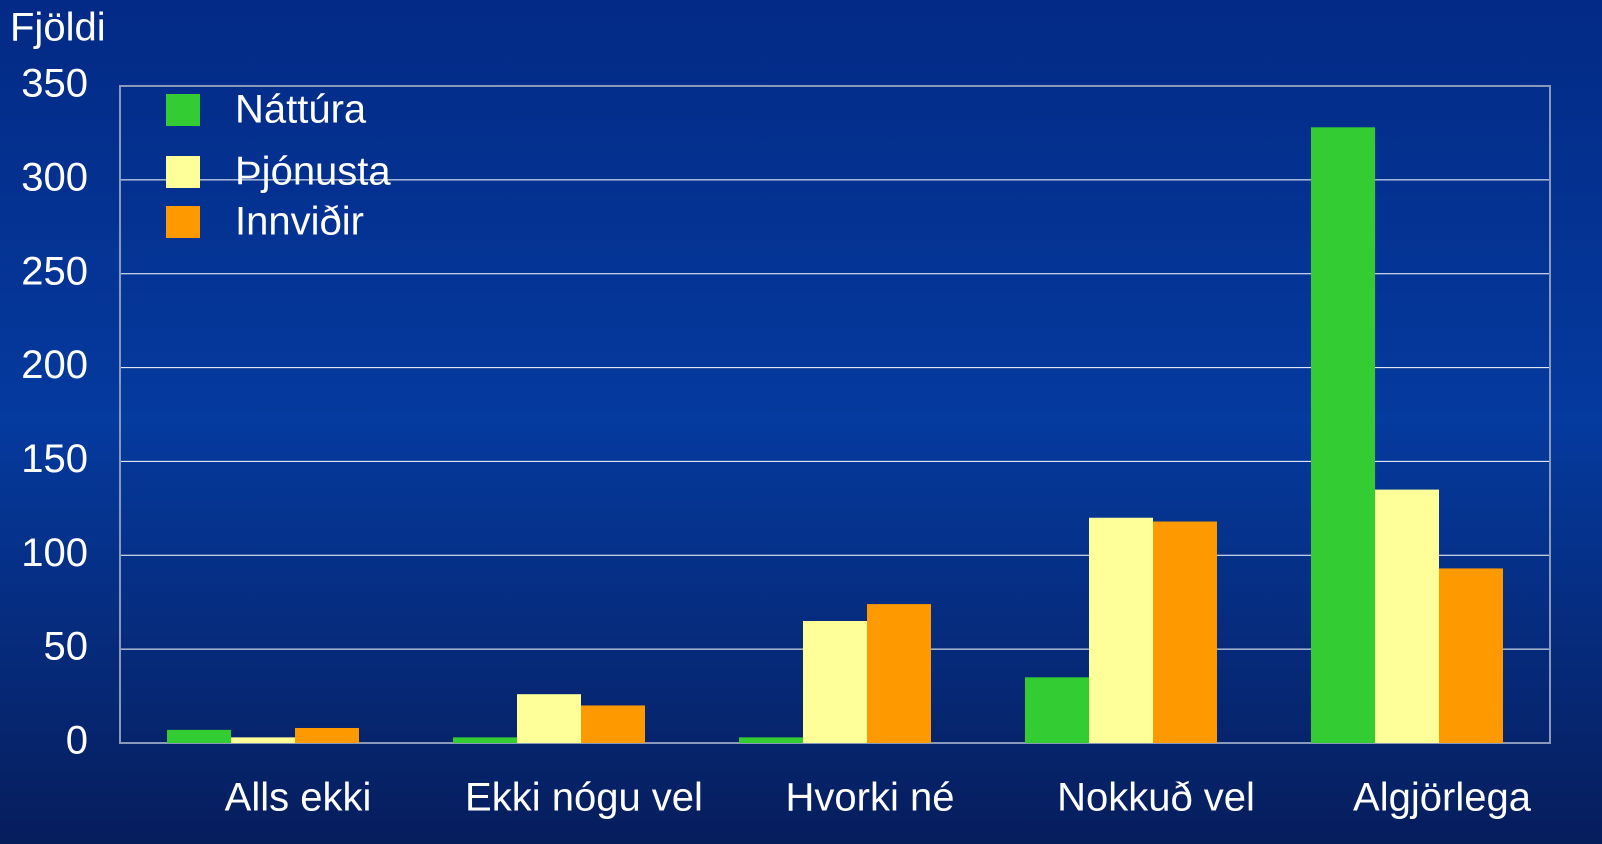  Describe the element at coordinates (66, 647) in the screenshot. I see `y-tick-label: 50` at that location.